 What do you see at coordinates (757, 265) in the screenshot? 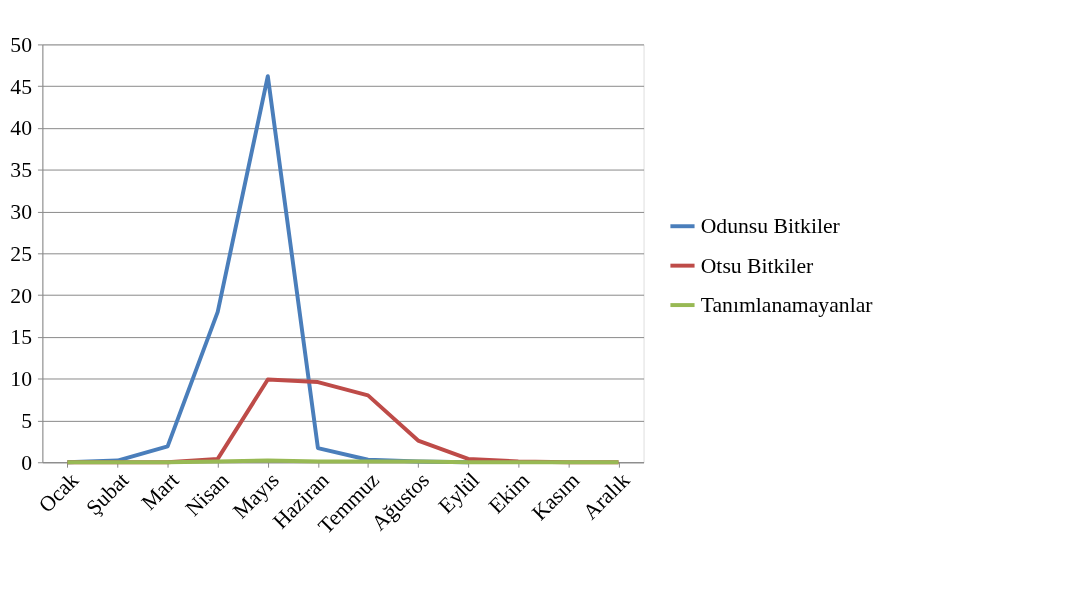
I see `legend-label: Otsu Bitkiler` at bounding box center [757, 265].